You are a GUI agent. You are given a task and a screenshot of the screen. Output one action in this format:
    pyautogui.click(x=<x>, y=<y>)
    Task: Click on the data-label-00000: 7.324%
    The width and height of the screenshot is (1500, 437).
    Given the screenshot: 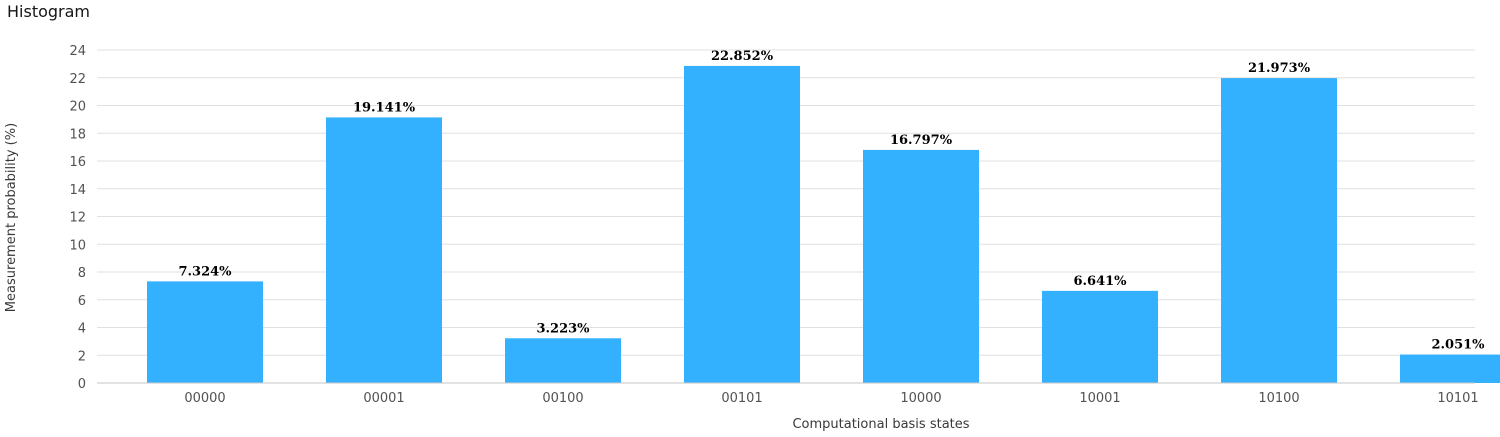 What is the action you would take?
    pyautogui.click(x=205, y=271)
    